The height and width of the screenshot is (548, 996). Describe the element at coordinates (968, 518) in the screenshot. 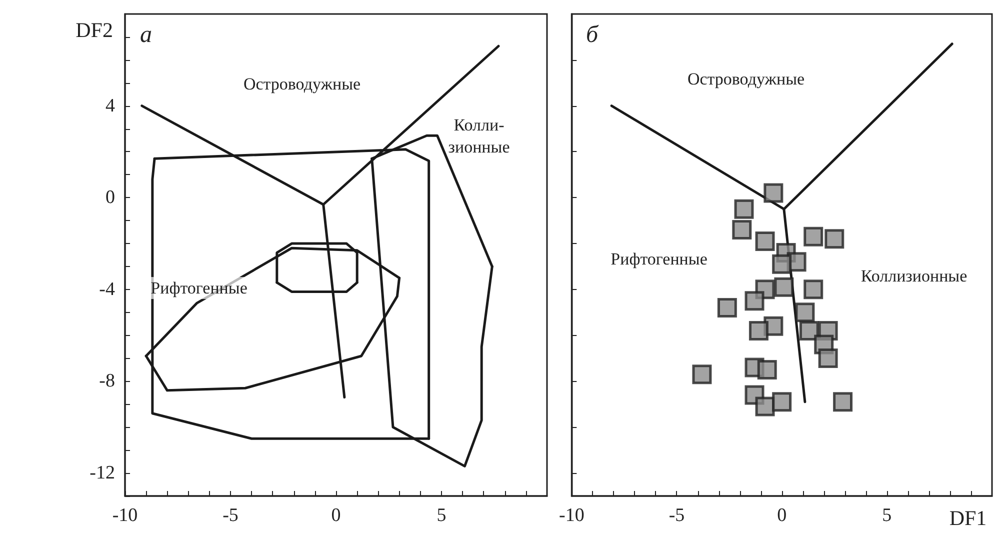

I see `x-axis-title: DF1` at that location.